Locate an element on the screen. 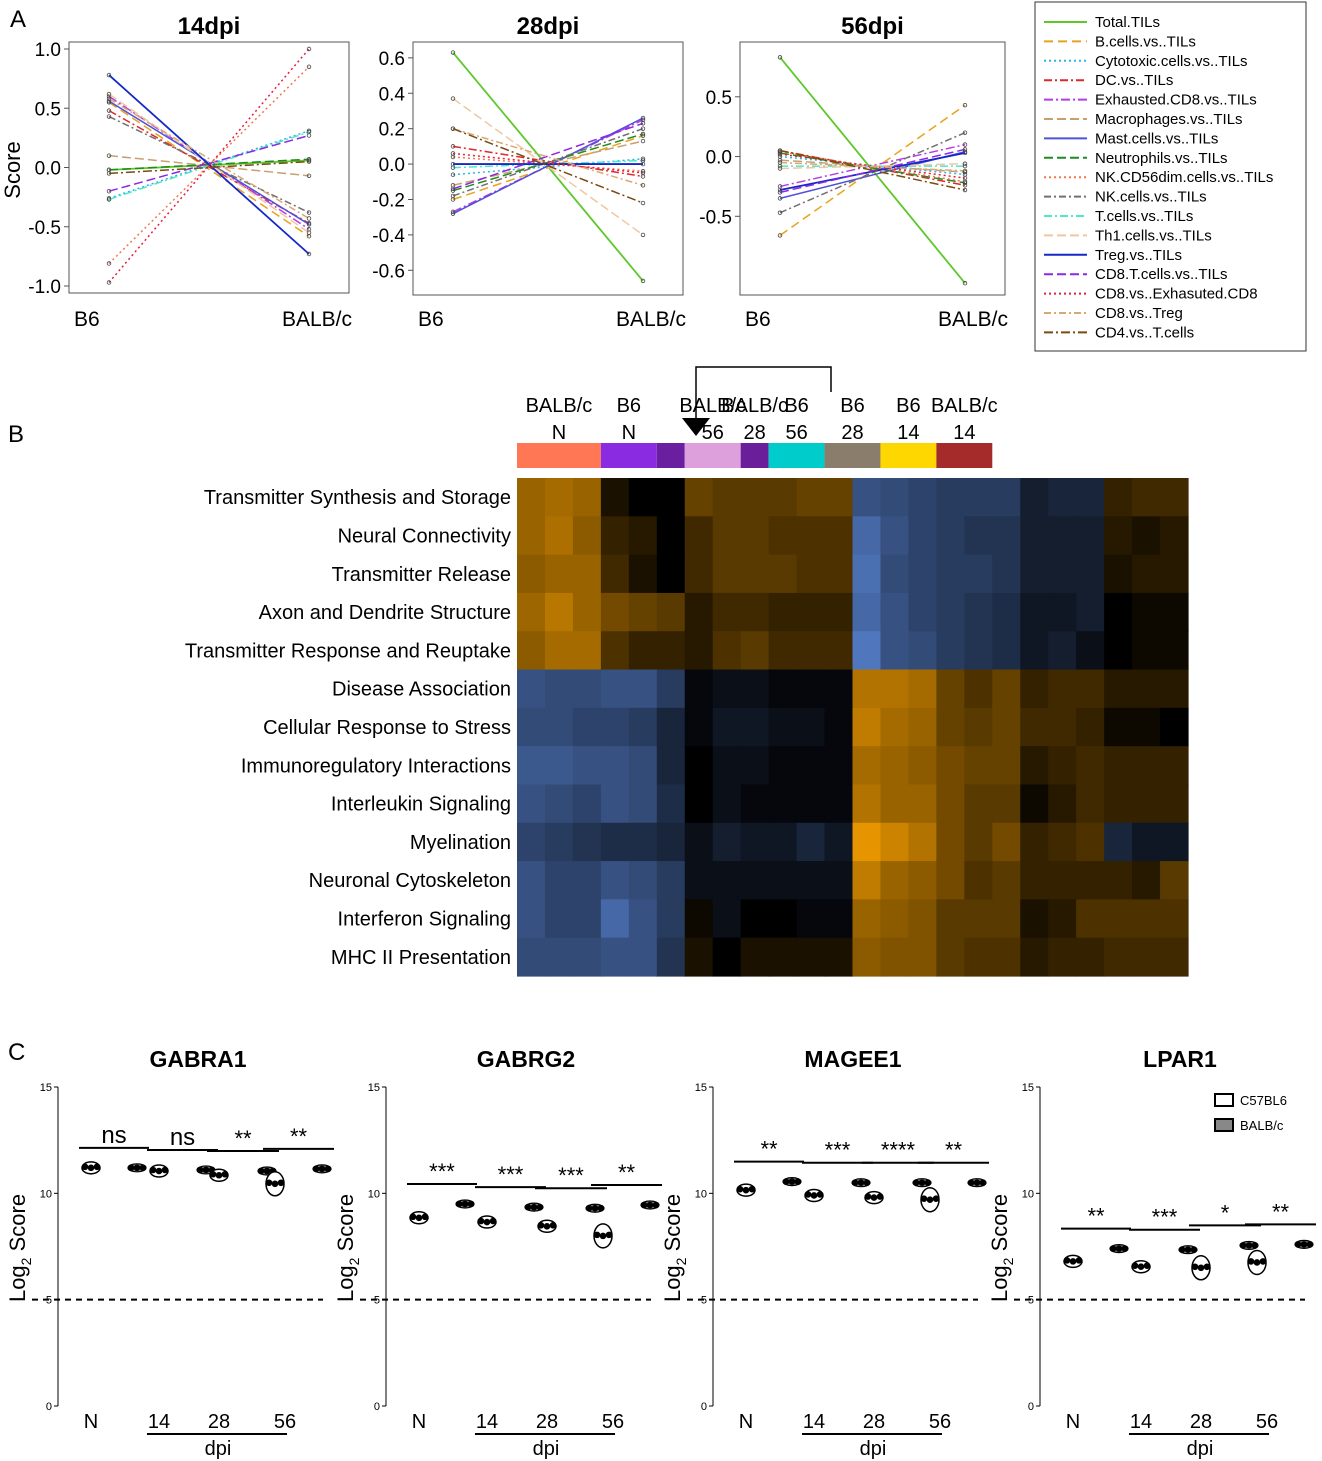 Image resolution: width=1322 pixels, height=1461 pixels. series-line-CD8.vs..Exhasuted.CD8 is located at coordinates (872, 166).